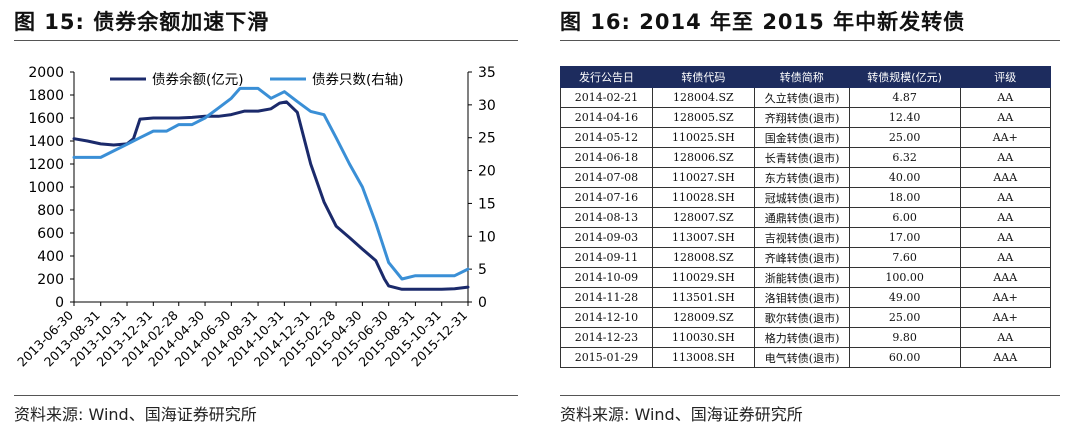  What do you see at coordinates (904, 277) in the screenshot?
I see `table-cell: 100.00` at bounding box center [904, 277].